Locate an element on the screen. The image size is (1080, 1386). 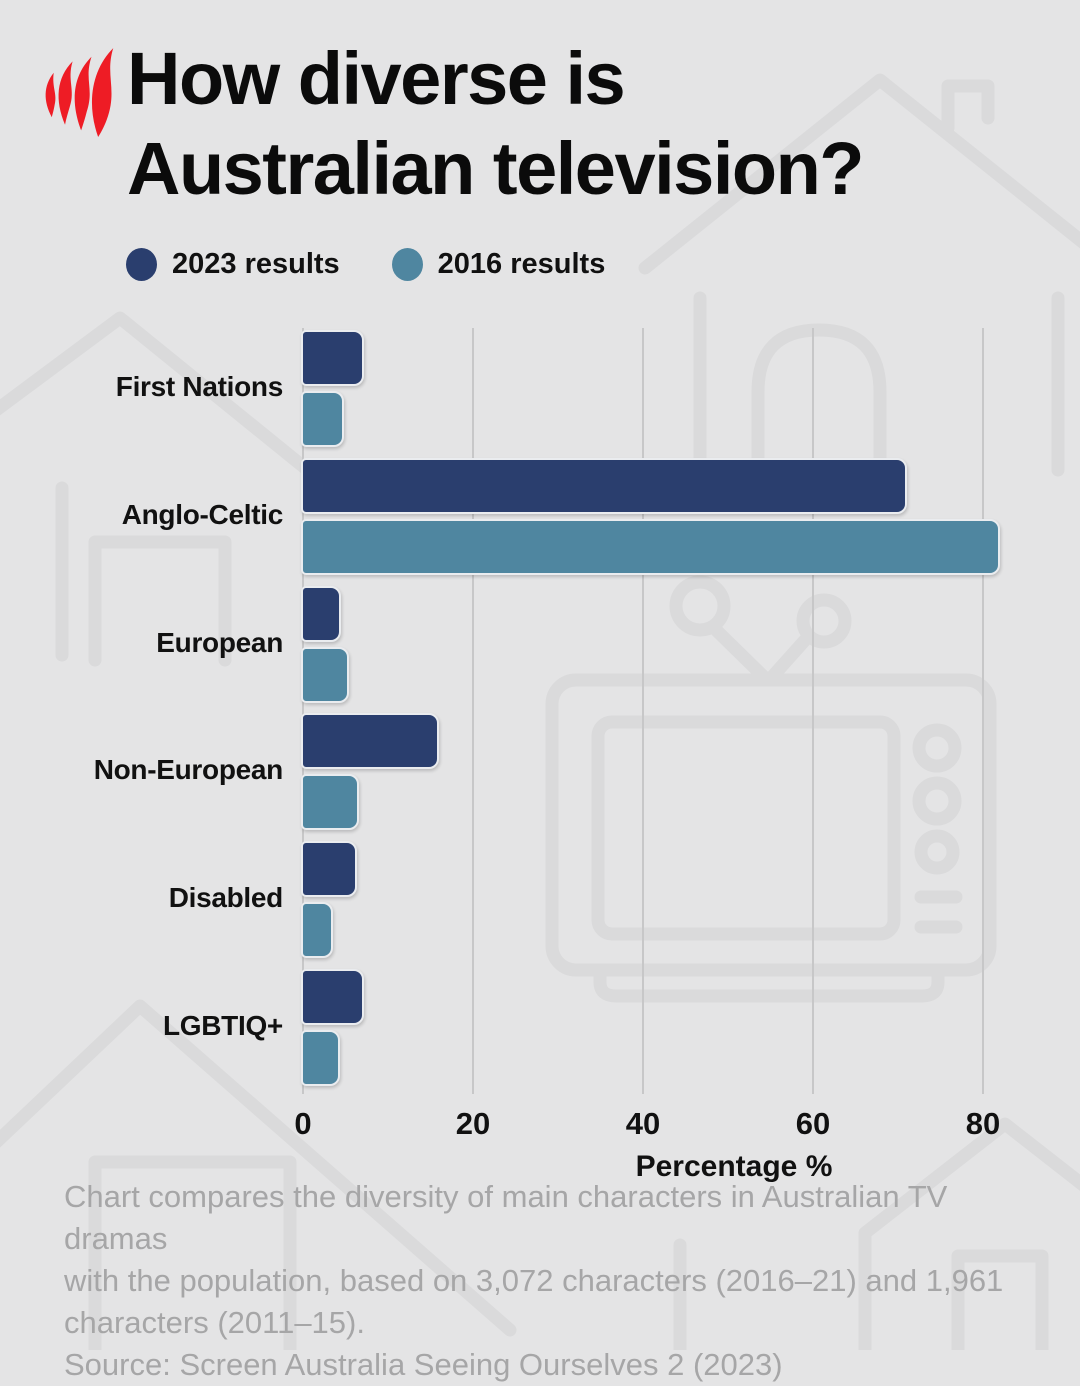
bar-2023-anglo-celtic is located at coordinates (604, 486).